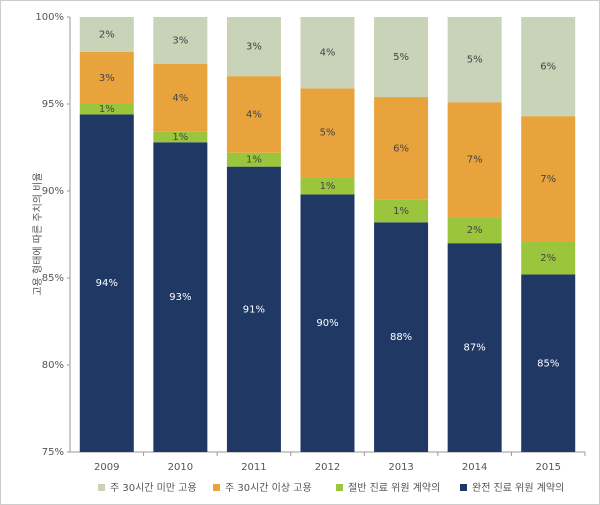 The image size is (600, 505). I want to click on value-label: 87%, so click(475, 348).